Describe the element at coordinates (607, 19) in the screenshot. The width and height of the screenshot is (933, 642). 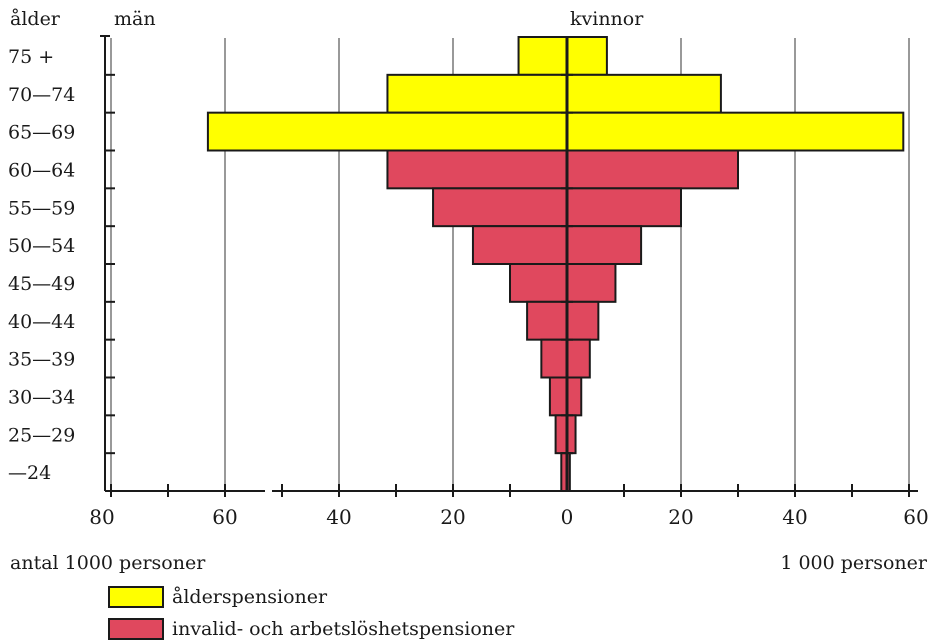
I see `women-header: kvinnor` at that location.